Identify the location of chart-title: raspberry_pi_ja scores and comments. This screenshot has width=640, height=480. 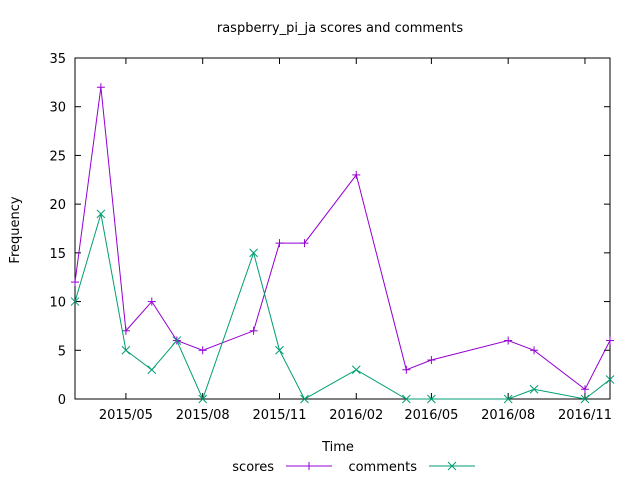
(340, 28).